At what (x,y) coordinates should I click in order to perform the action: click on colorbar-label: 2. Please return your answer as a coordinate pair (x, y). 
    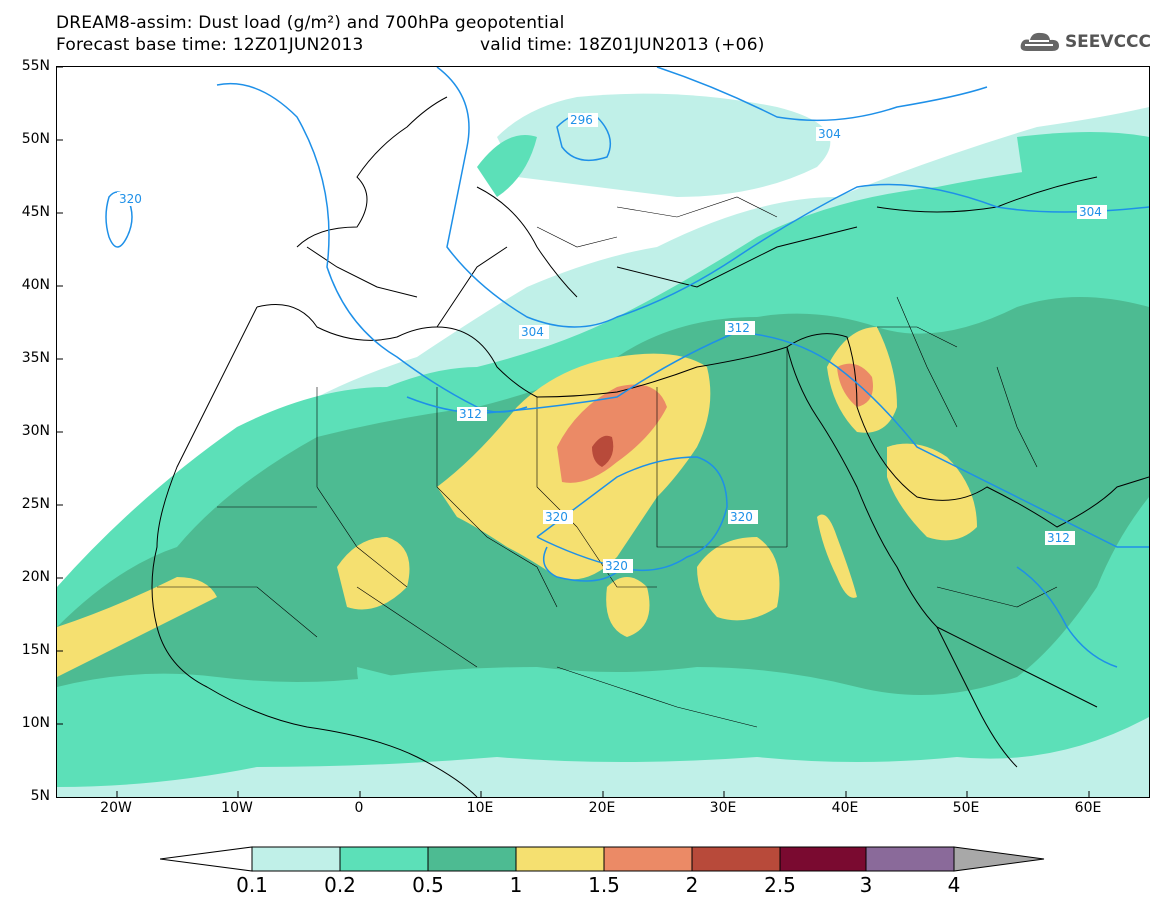
    Looking at the image, I should click on (692, 885).